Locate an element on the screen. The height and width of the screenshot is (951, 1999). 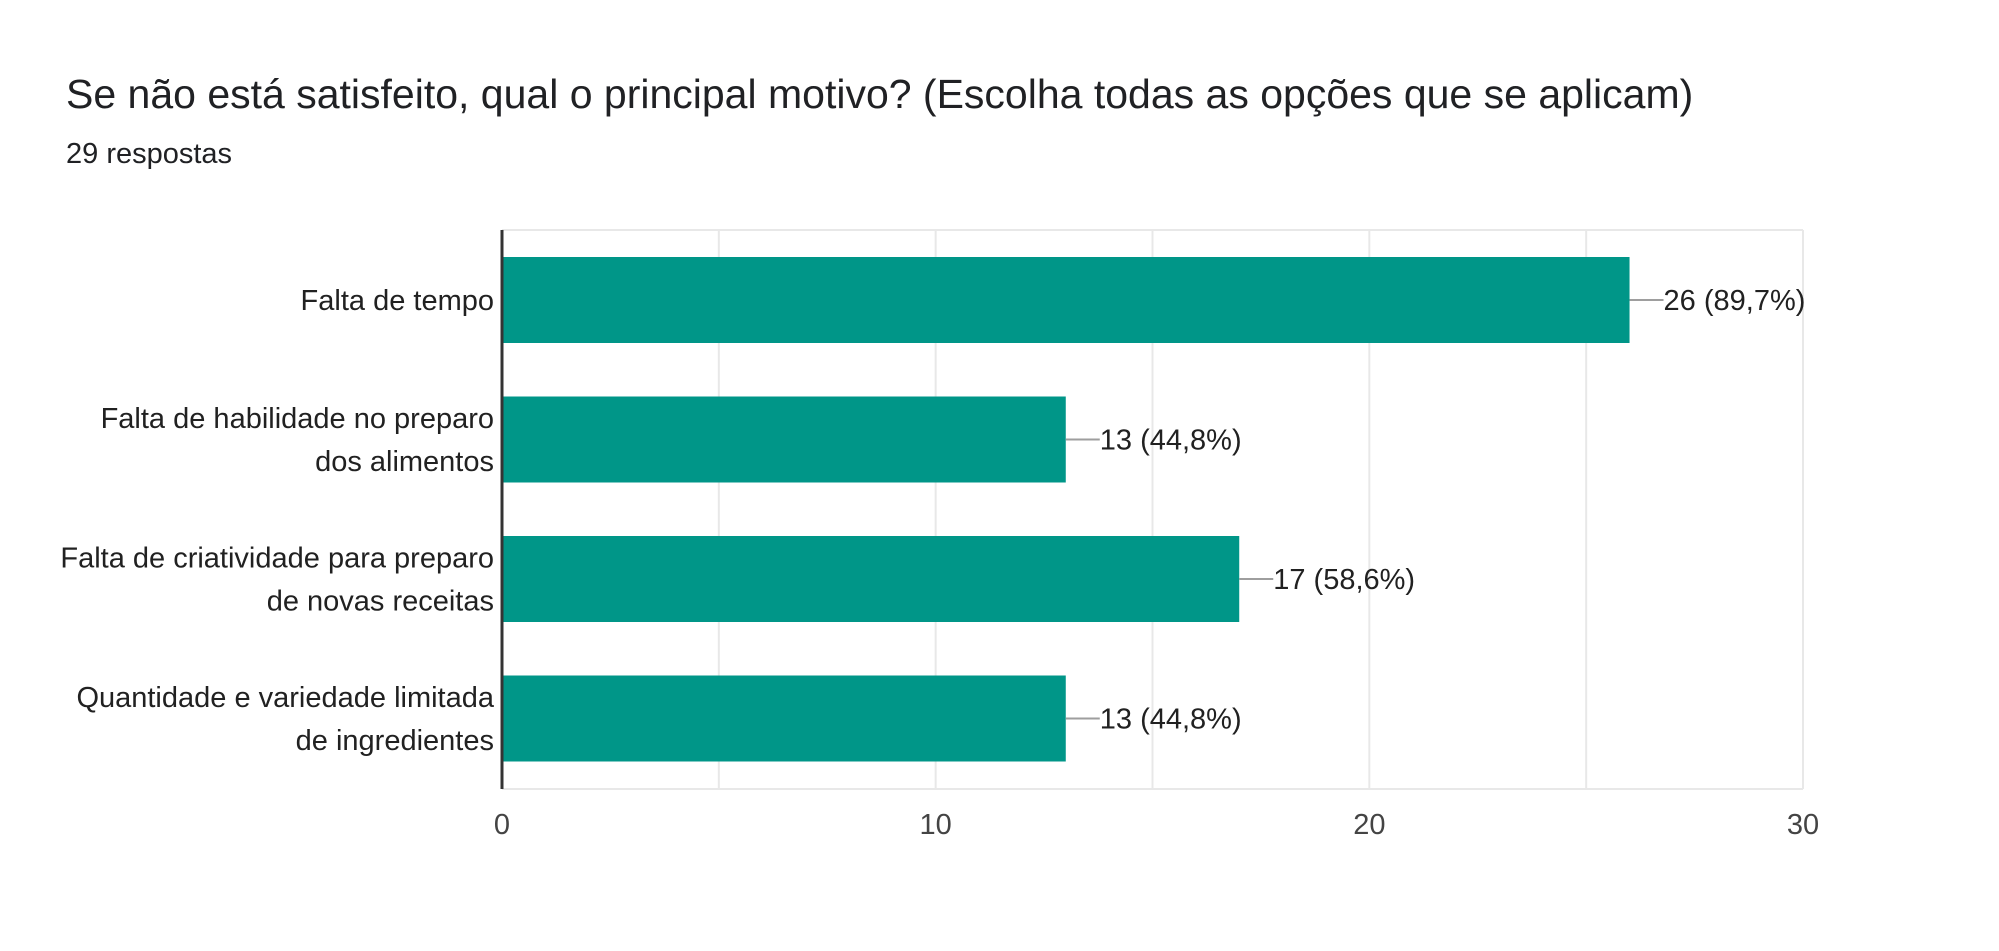
category-label: de novas receitas is located at coordinates (380, 602).